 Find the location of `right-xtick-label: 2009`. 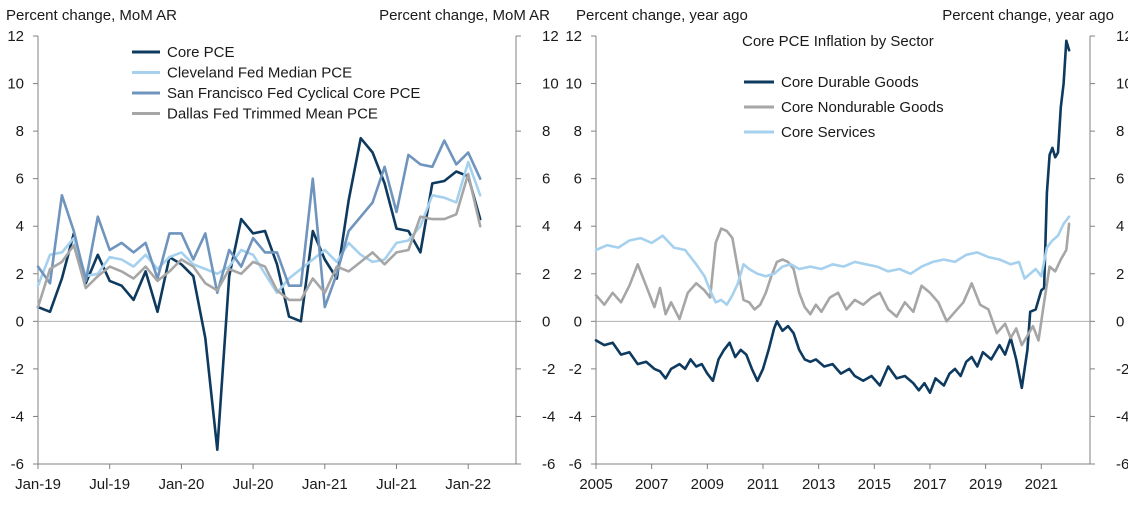

right-xtick-label: 2009 is located at coordinates (707, 484).